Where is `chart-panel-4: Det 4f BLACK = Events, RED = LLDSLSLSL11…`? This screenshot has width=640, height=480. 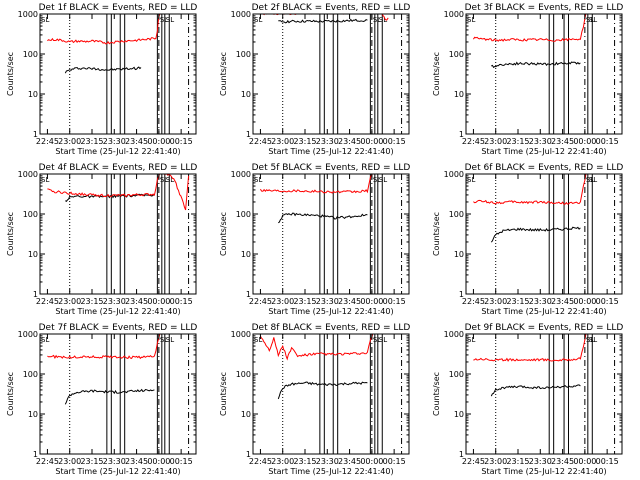 chart-panel-4: Det 4f BLACK = Events, RED = LLDSLSLSL11… is located at coordinates (101, 239).